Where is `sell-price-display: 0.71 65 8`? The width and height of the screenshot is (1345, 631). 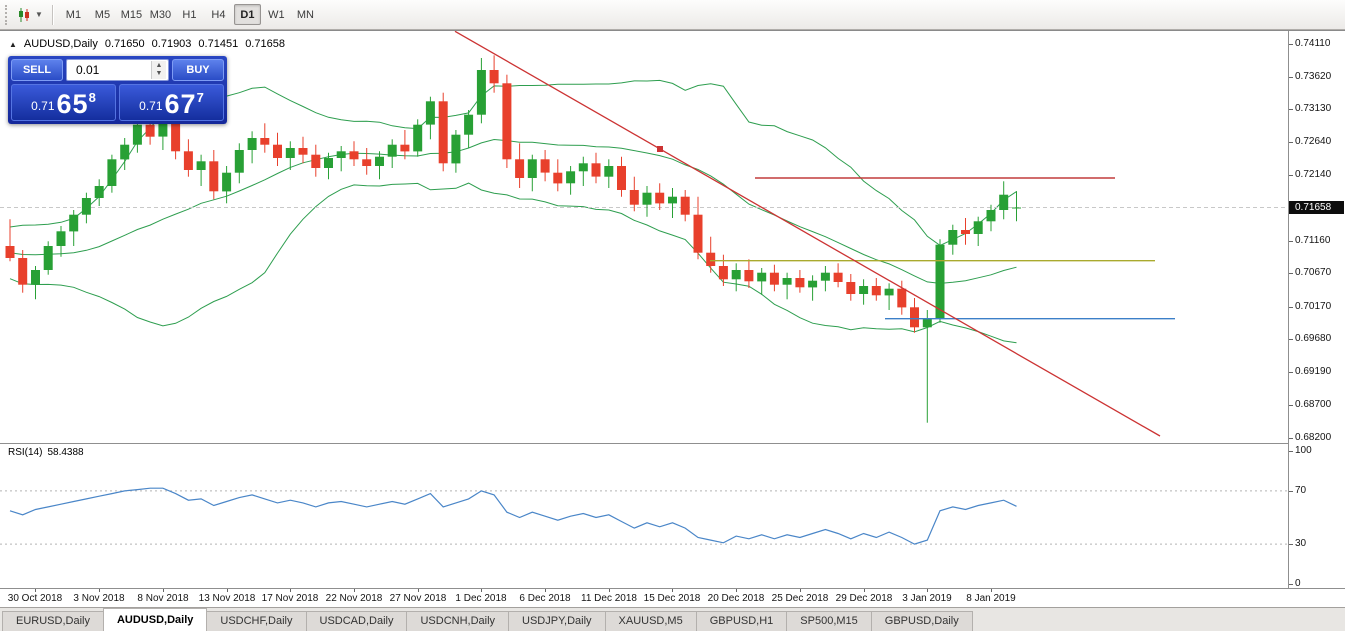 sell-price-display: 0.71 65 8 is located at coordinates (63, 102).